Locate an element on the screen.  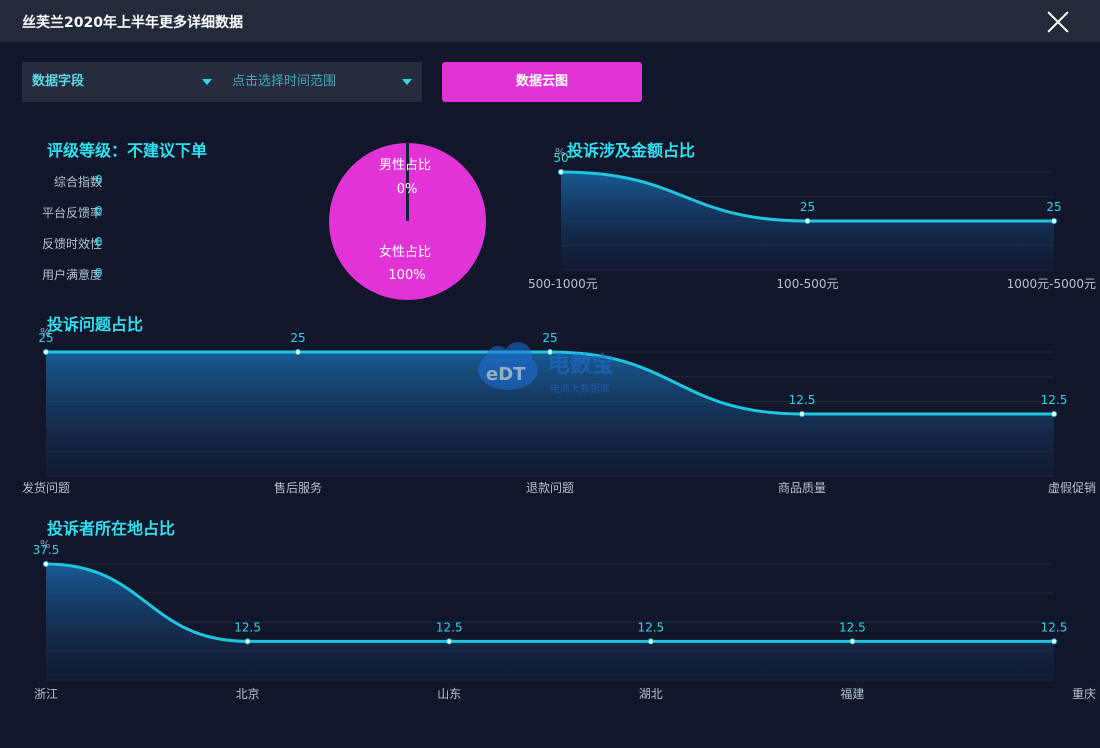
data-cloud-button: 数据云图 is located at coordinates (542, 82).